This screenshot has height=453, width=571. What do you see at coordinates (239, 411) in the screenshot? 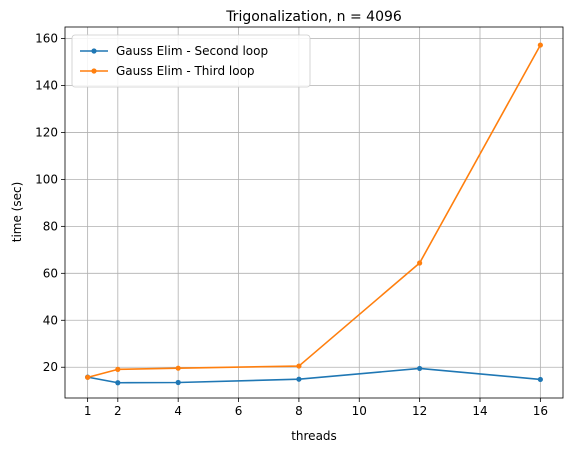
I see `x-tick-label: 6` at bounding box center [239, 411].